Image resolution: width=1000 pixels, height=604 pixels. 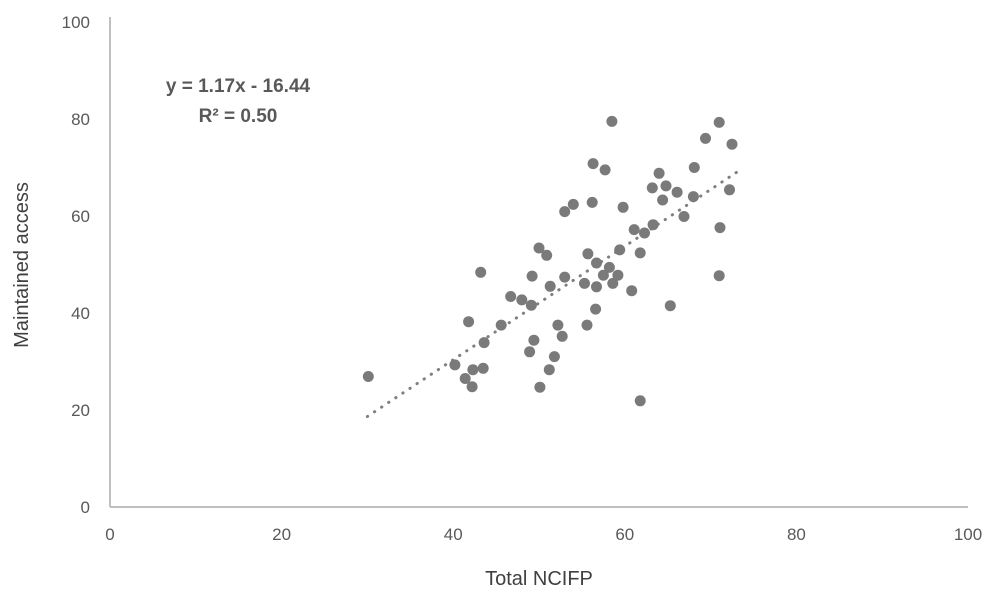 I want to click on y-tick-label: 80, so click(x=80, y=119).